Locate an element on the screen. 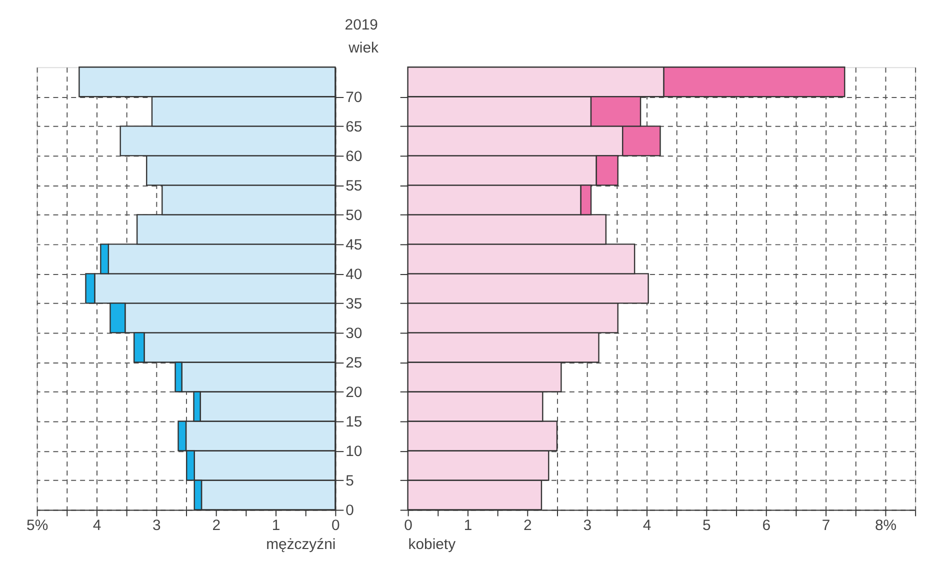 This screenshot has width=926, height=569. x-axis-title: mężczyźni is located at coordinates (301, 545).